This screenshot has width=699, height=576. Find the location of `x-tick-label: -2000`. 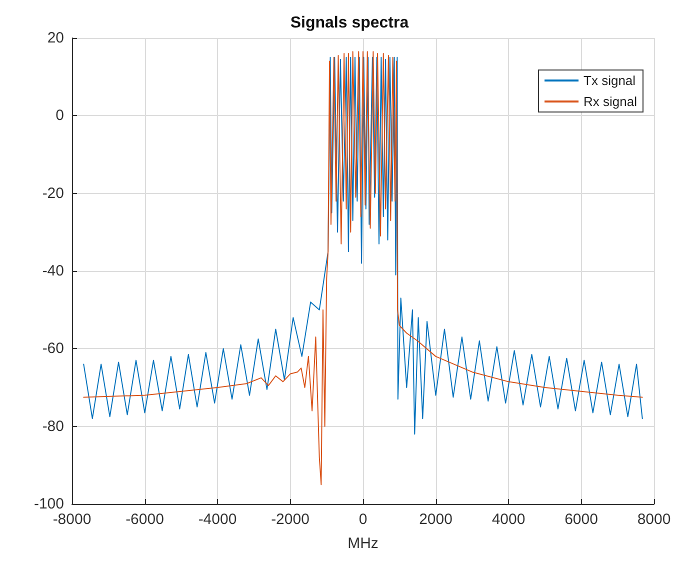

x-tick-label: -2000 is located at coordinates (290, 519).